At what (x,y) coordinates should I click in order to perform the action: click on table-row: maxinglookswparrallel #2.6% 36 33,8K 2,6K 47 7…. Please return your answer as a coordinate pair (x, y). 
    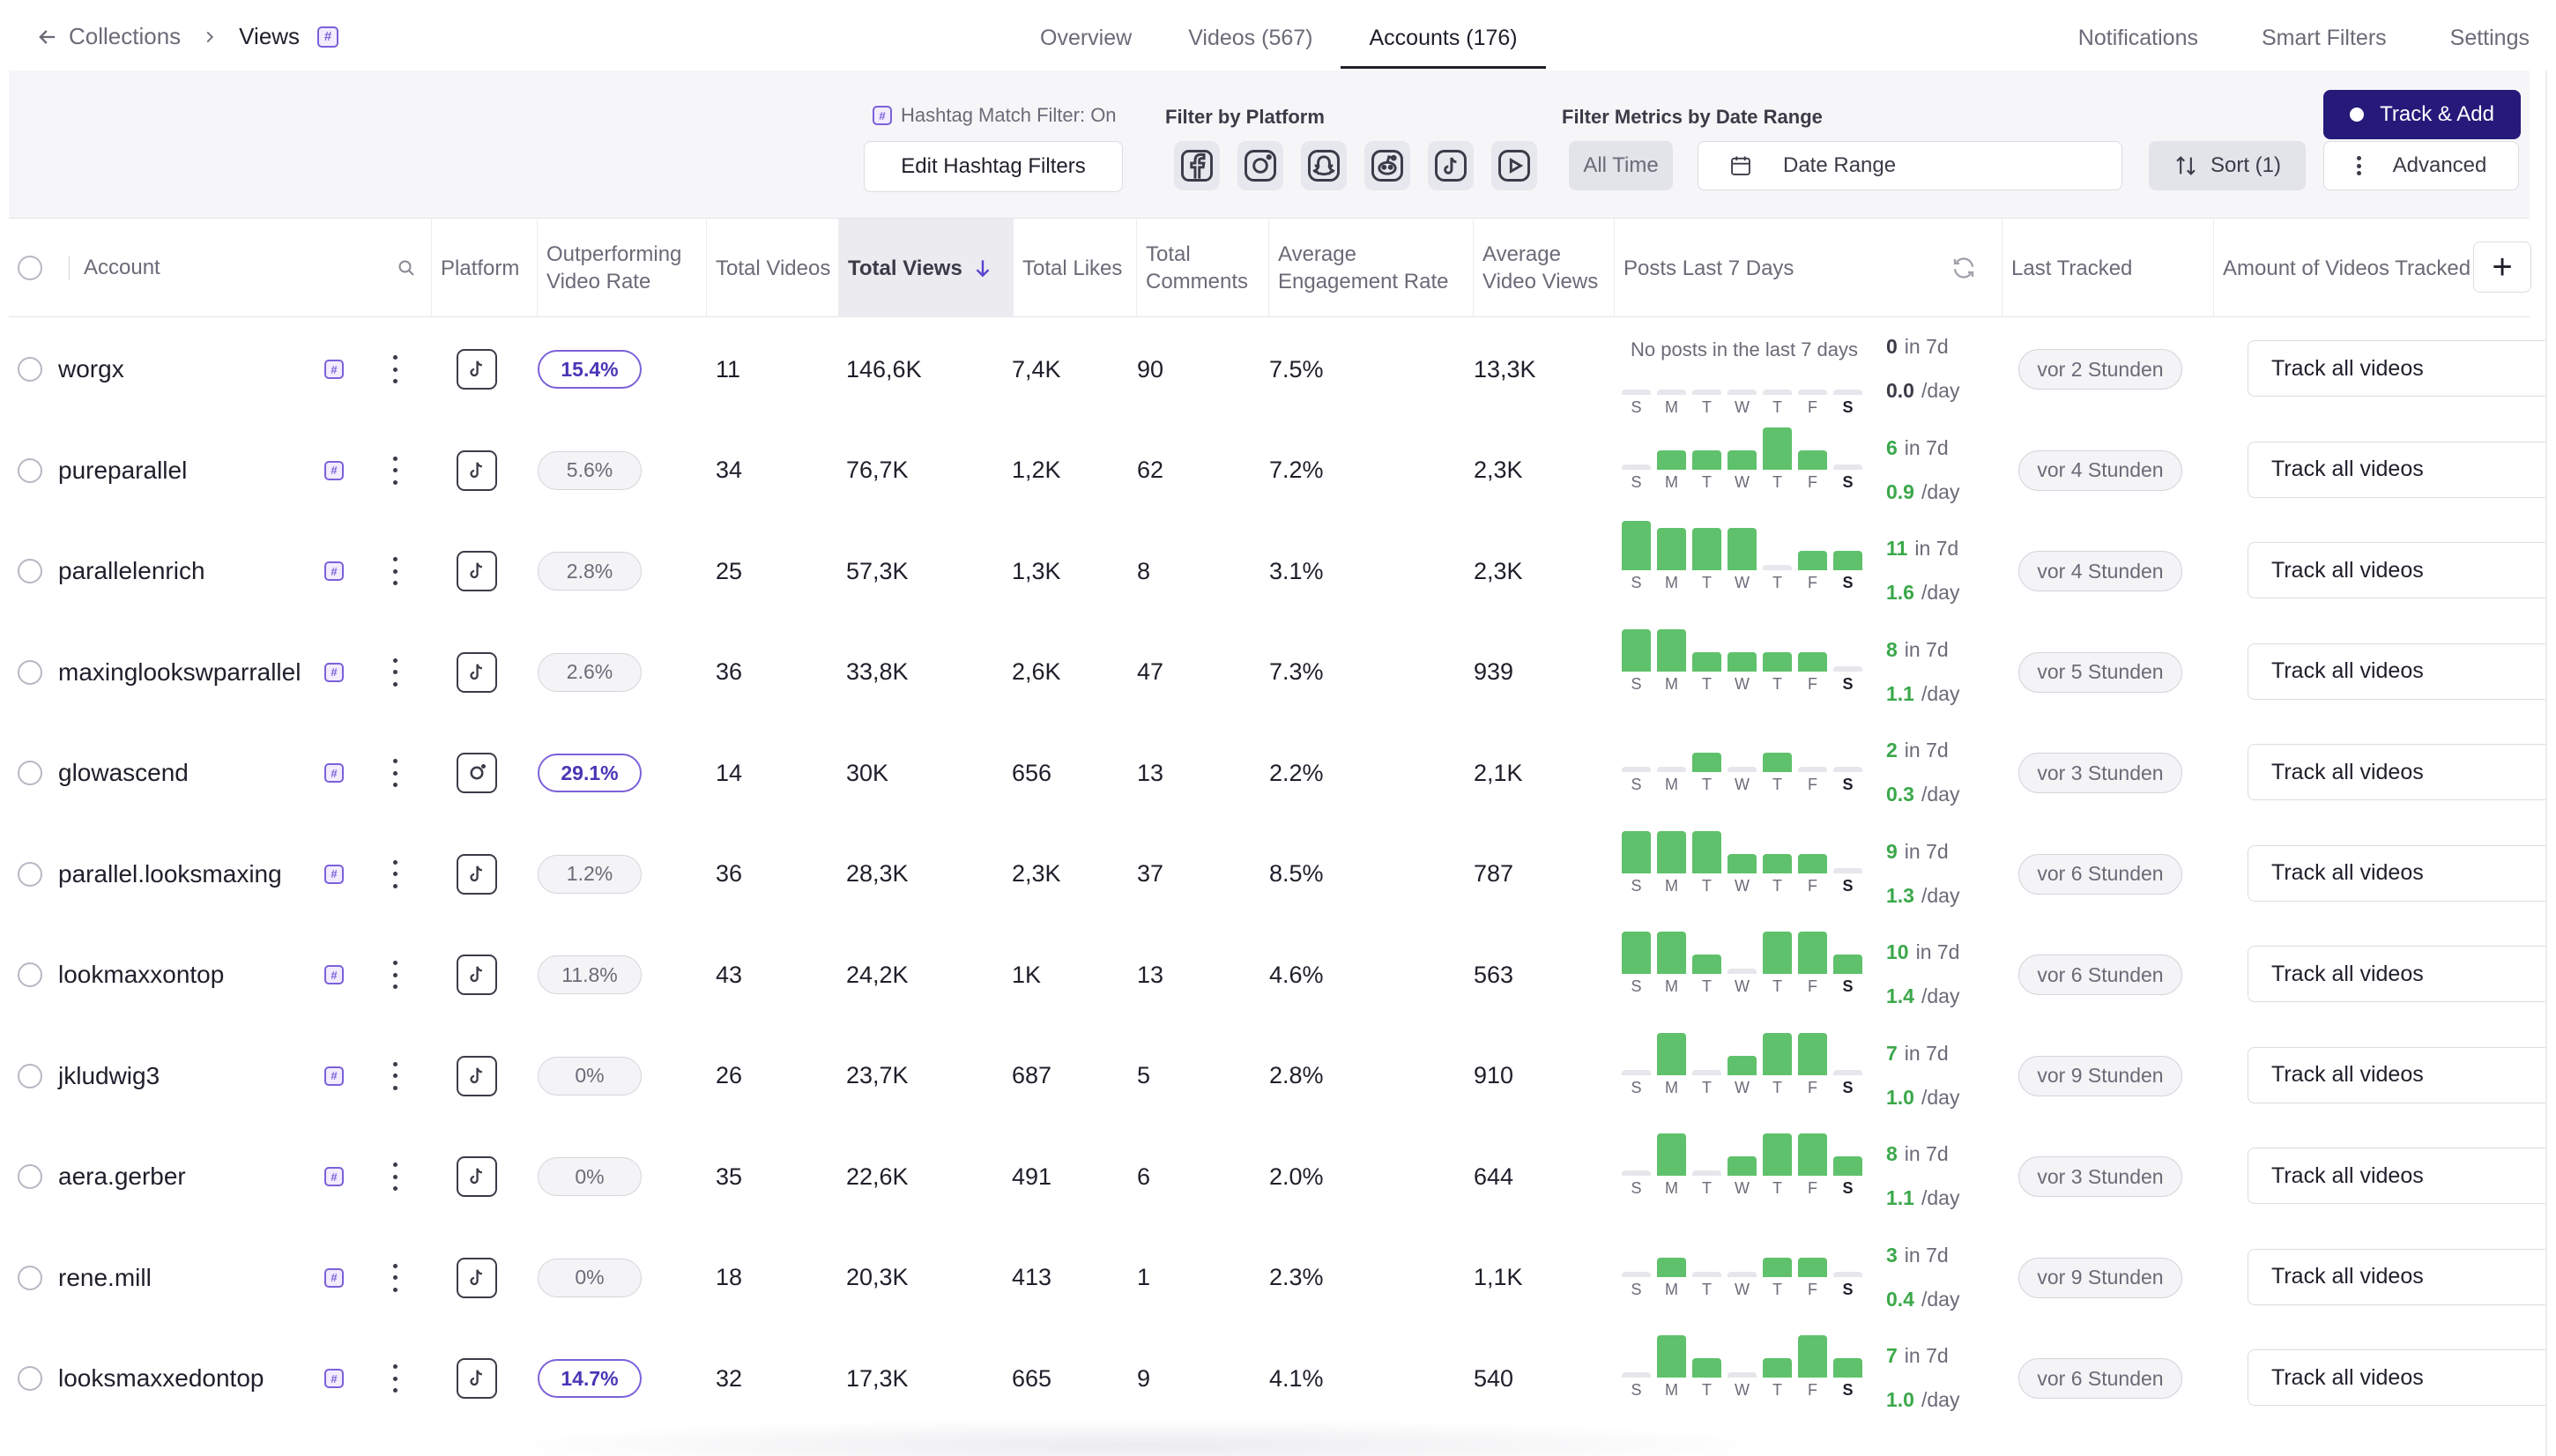
    Looking at the image, I should click on (1278, 672).